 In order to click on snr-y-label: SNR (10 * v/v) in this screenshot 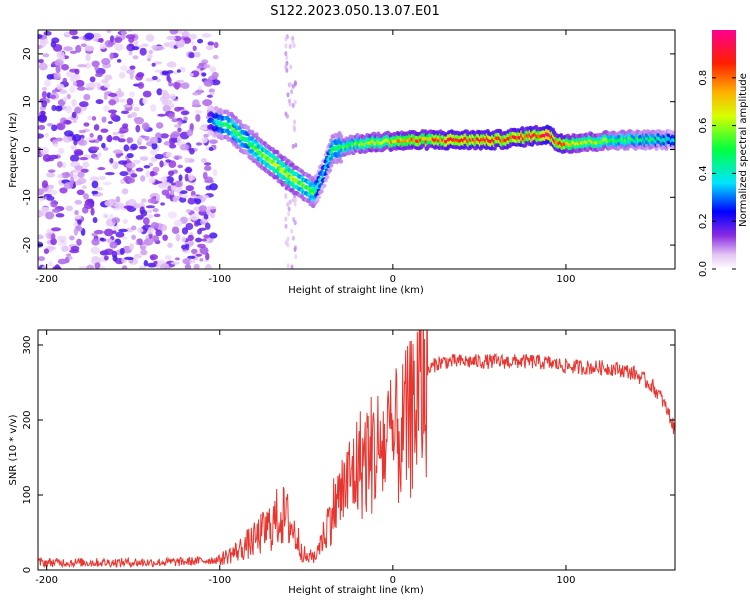, I will do `click(13, 449)`.